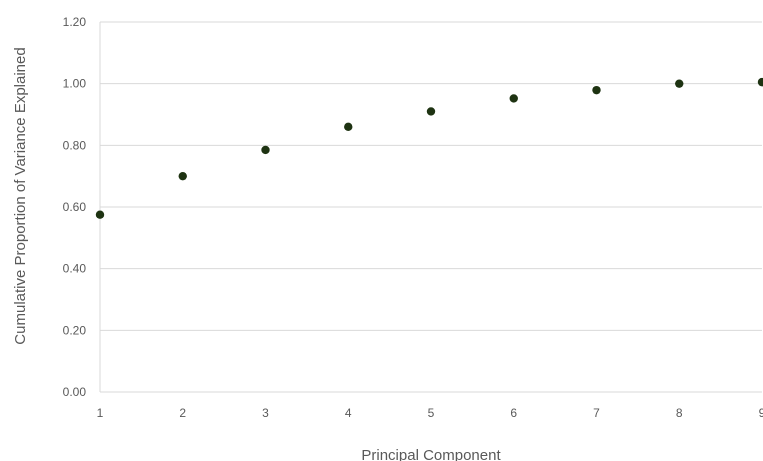  I want to click on y-tick-label: 1.00, so click(75, 84).